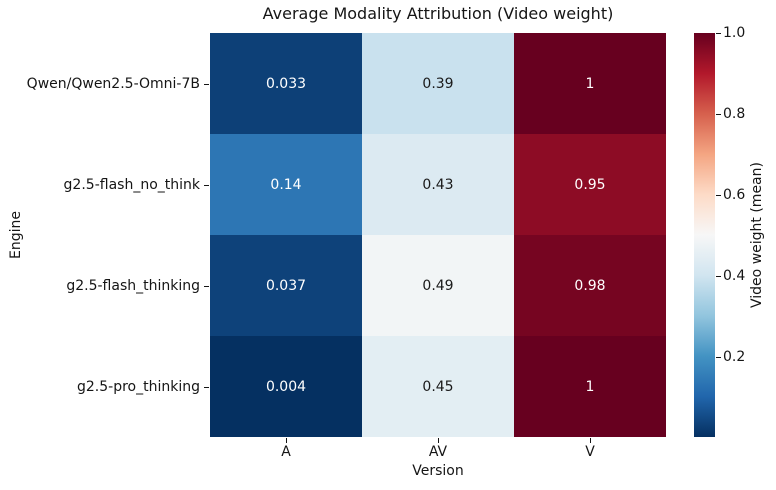  What do you see at coordinates (590, 452) in the screenshot?
I see `x-tick-label: V` at bounding box center [590, 452].